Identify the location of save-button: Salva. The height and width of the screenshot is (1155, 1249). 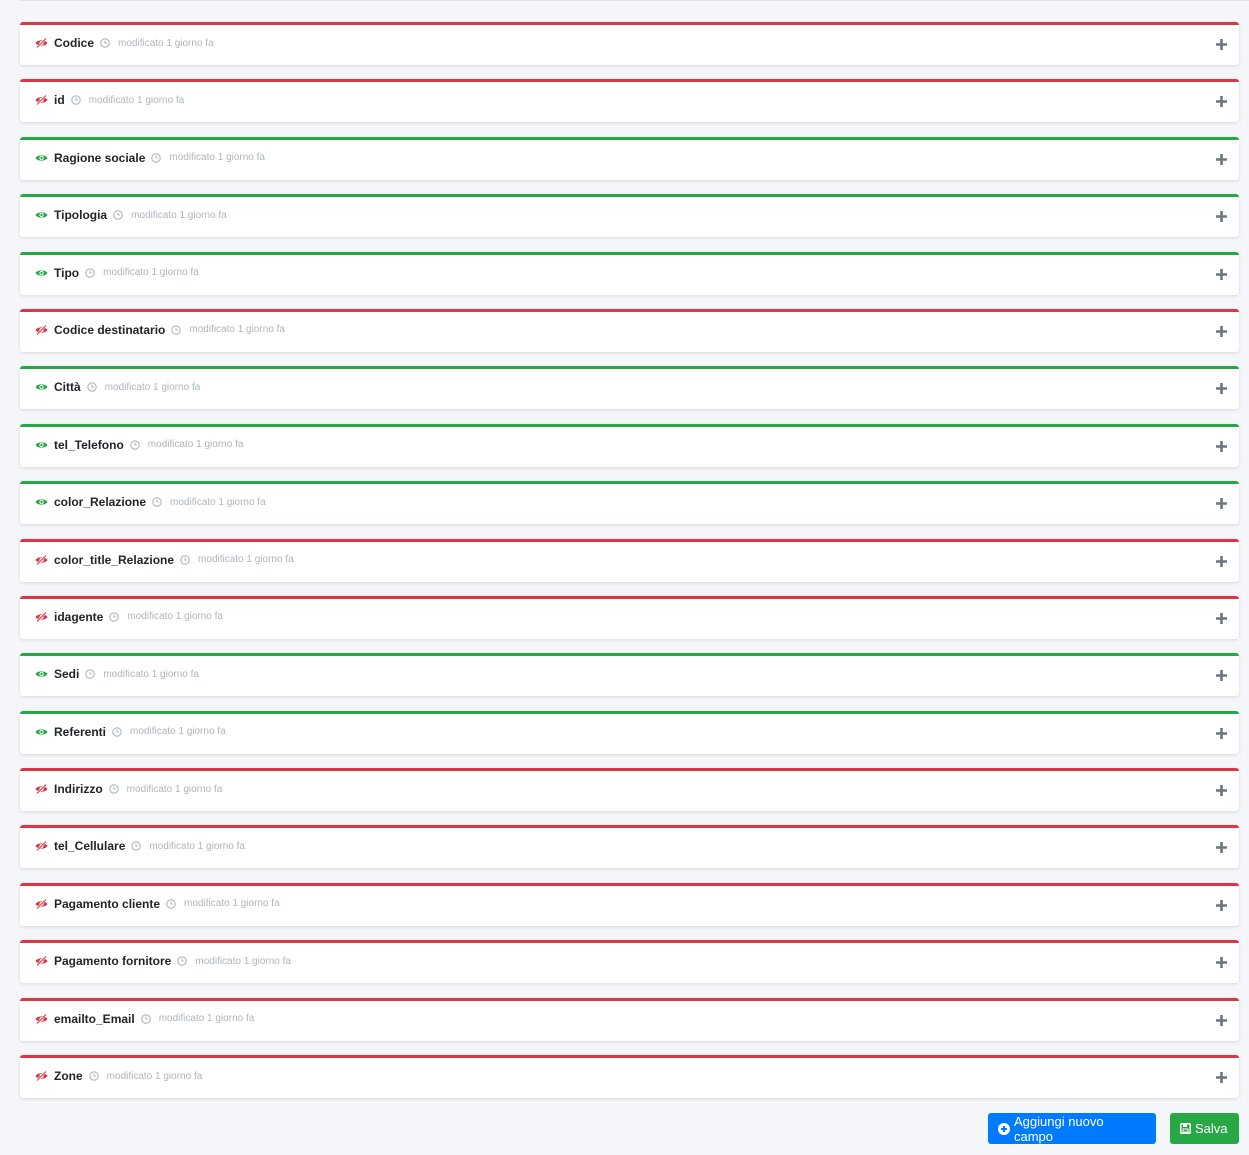
(1204, 1128).